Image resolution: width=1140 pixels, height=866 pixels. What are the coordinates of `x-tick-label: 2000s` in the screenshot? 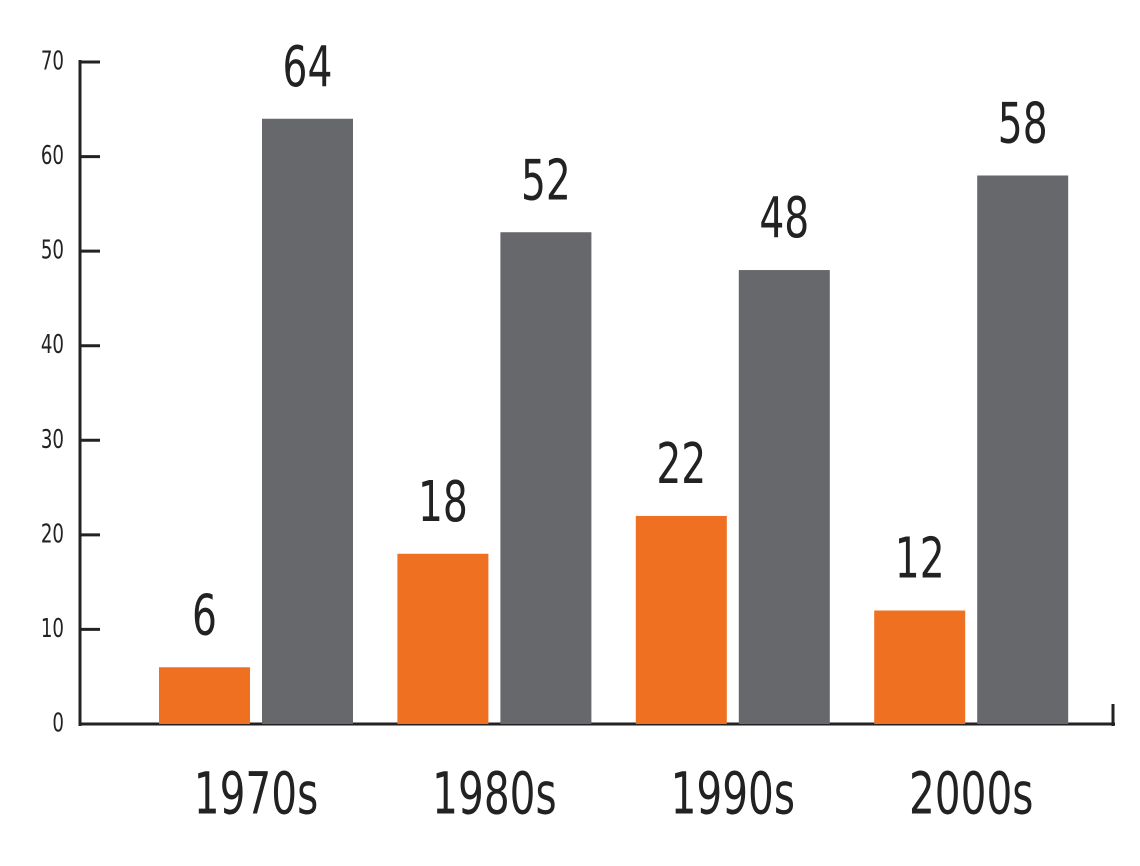 It's located at (971, 793).